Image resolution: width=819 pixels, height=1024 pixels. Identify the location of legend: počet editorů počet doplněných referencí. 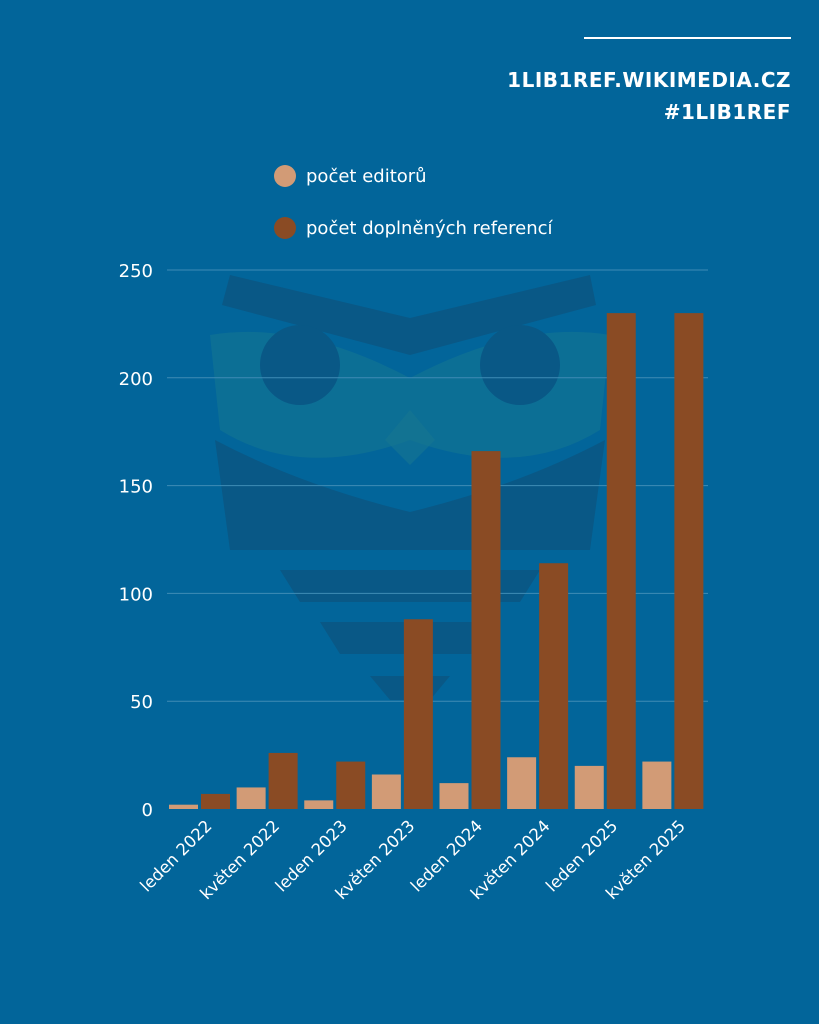
(413, 214).